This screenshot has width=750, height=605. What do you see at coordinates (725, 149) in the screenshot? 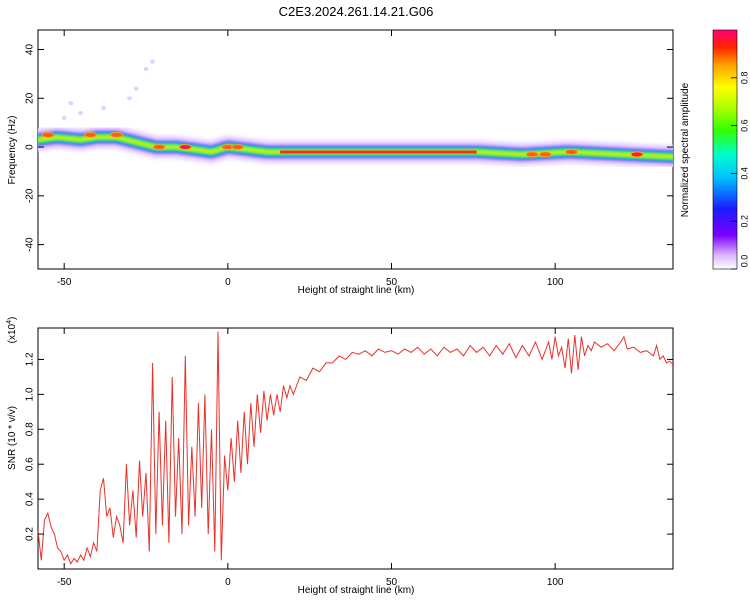
I see `colorbar-ramp` at bounding box center [725, 149].